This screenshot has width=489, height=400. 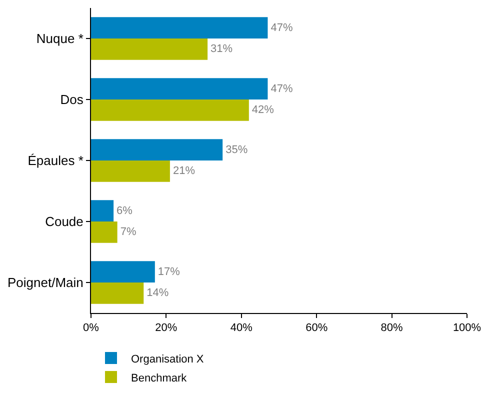 I want to click on data-label: 35%, so click(x=237, y=150).